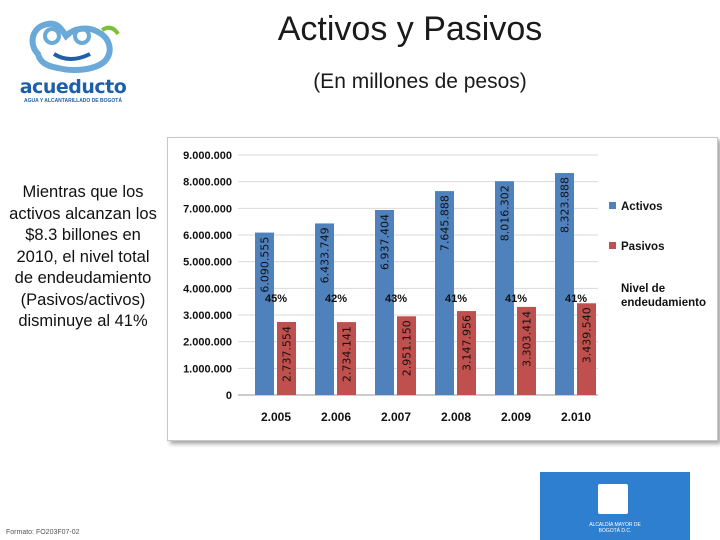  I want to click on bar-value-label: 8.016.302, so click(505, 213).